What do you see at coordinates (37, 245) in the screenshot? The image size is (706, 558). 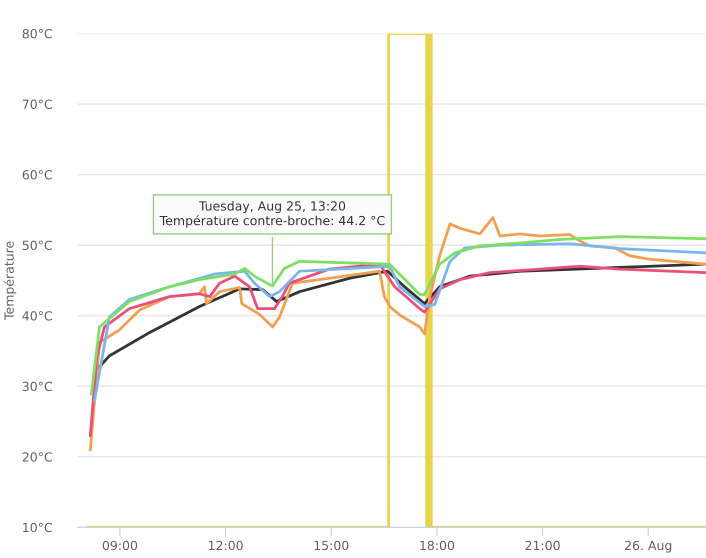 I see `y-tick-label: 50°C` at bounding box center [37, 245].